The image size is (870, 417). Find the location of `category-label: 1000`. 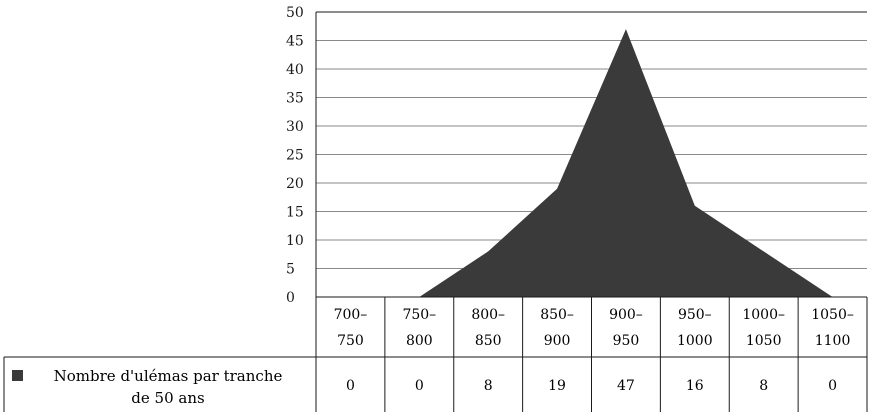

category-label: 1000 is located at coordinates (695, 341).